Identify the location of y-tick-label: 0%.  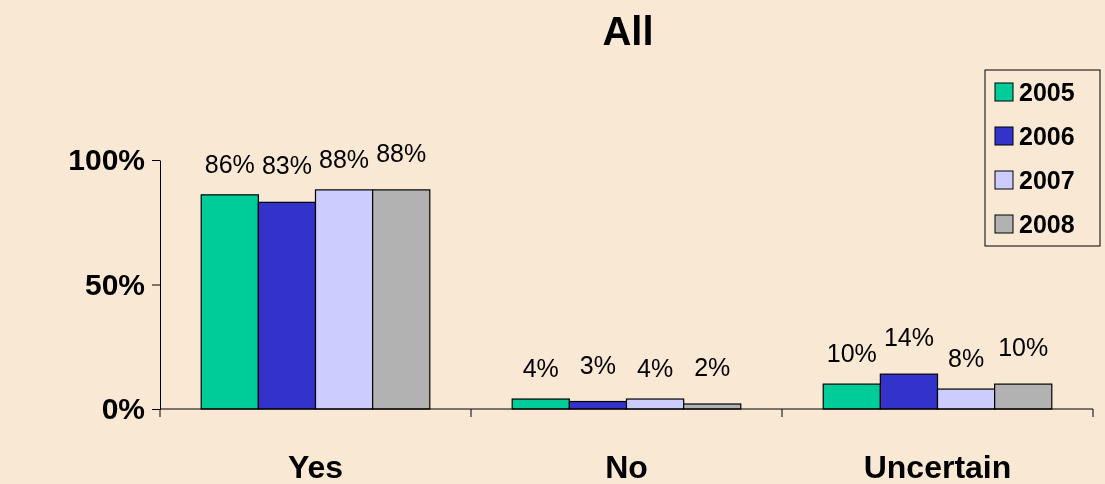
(123, 409).